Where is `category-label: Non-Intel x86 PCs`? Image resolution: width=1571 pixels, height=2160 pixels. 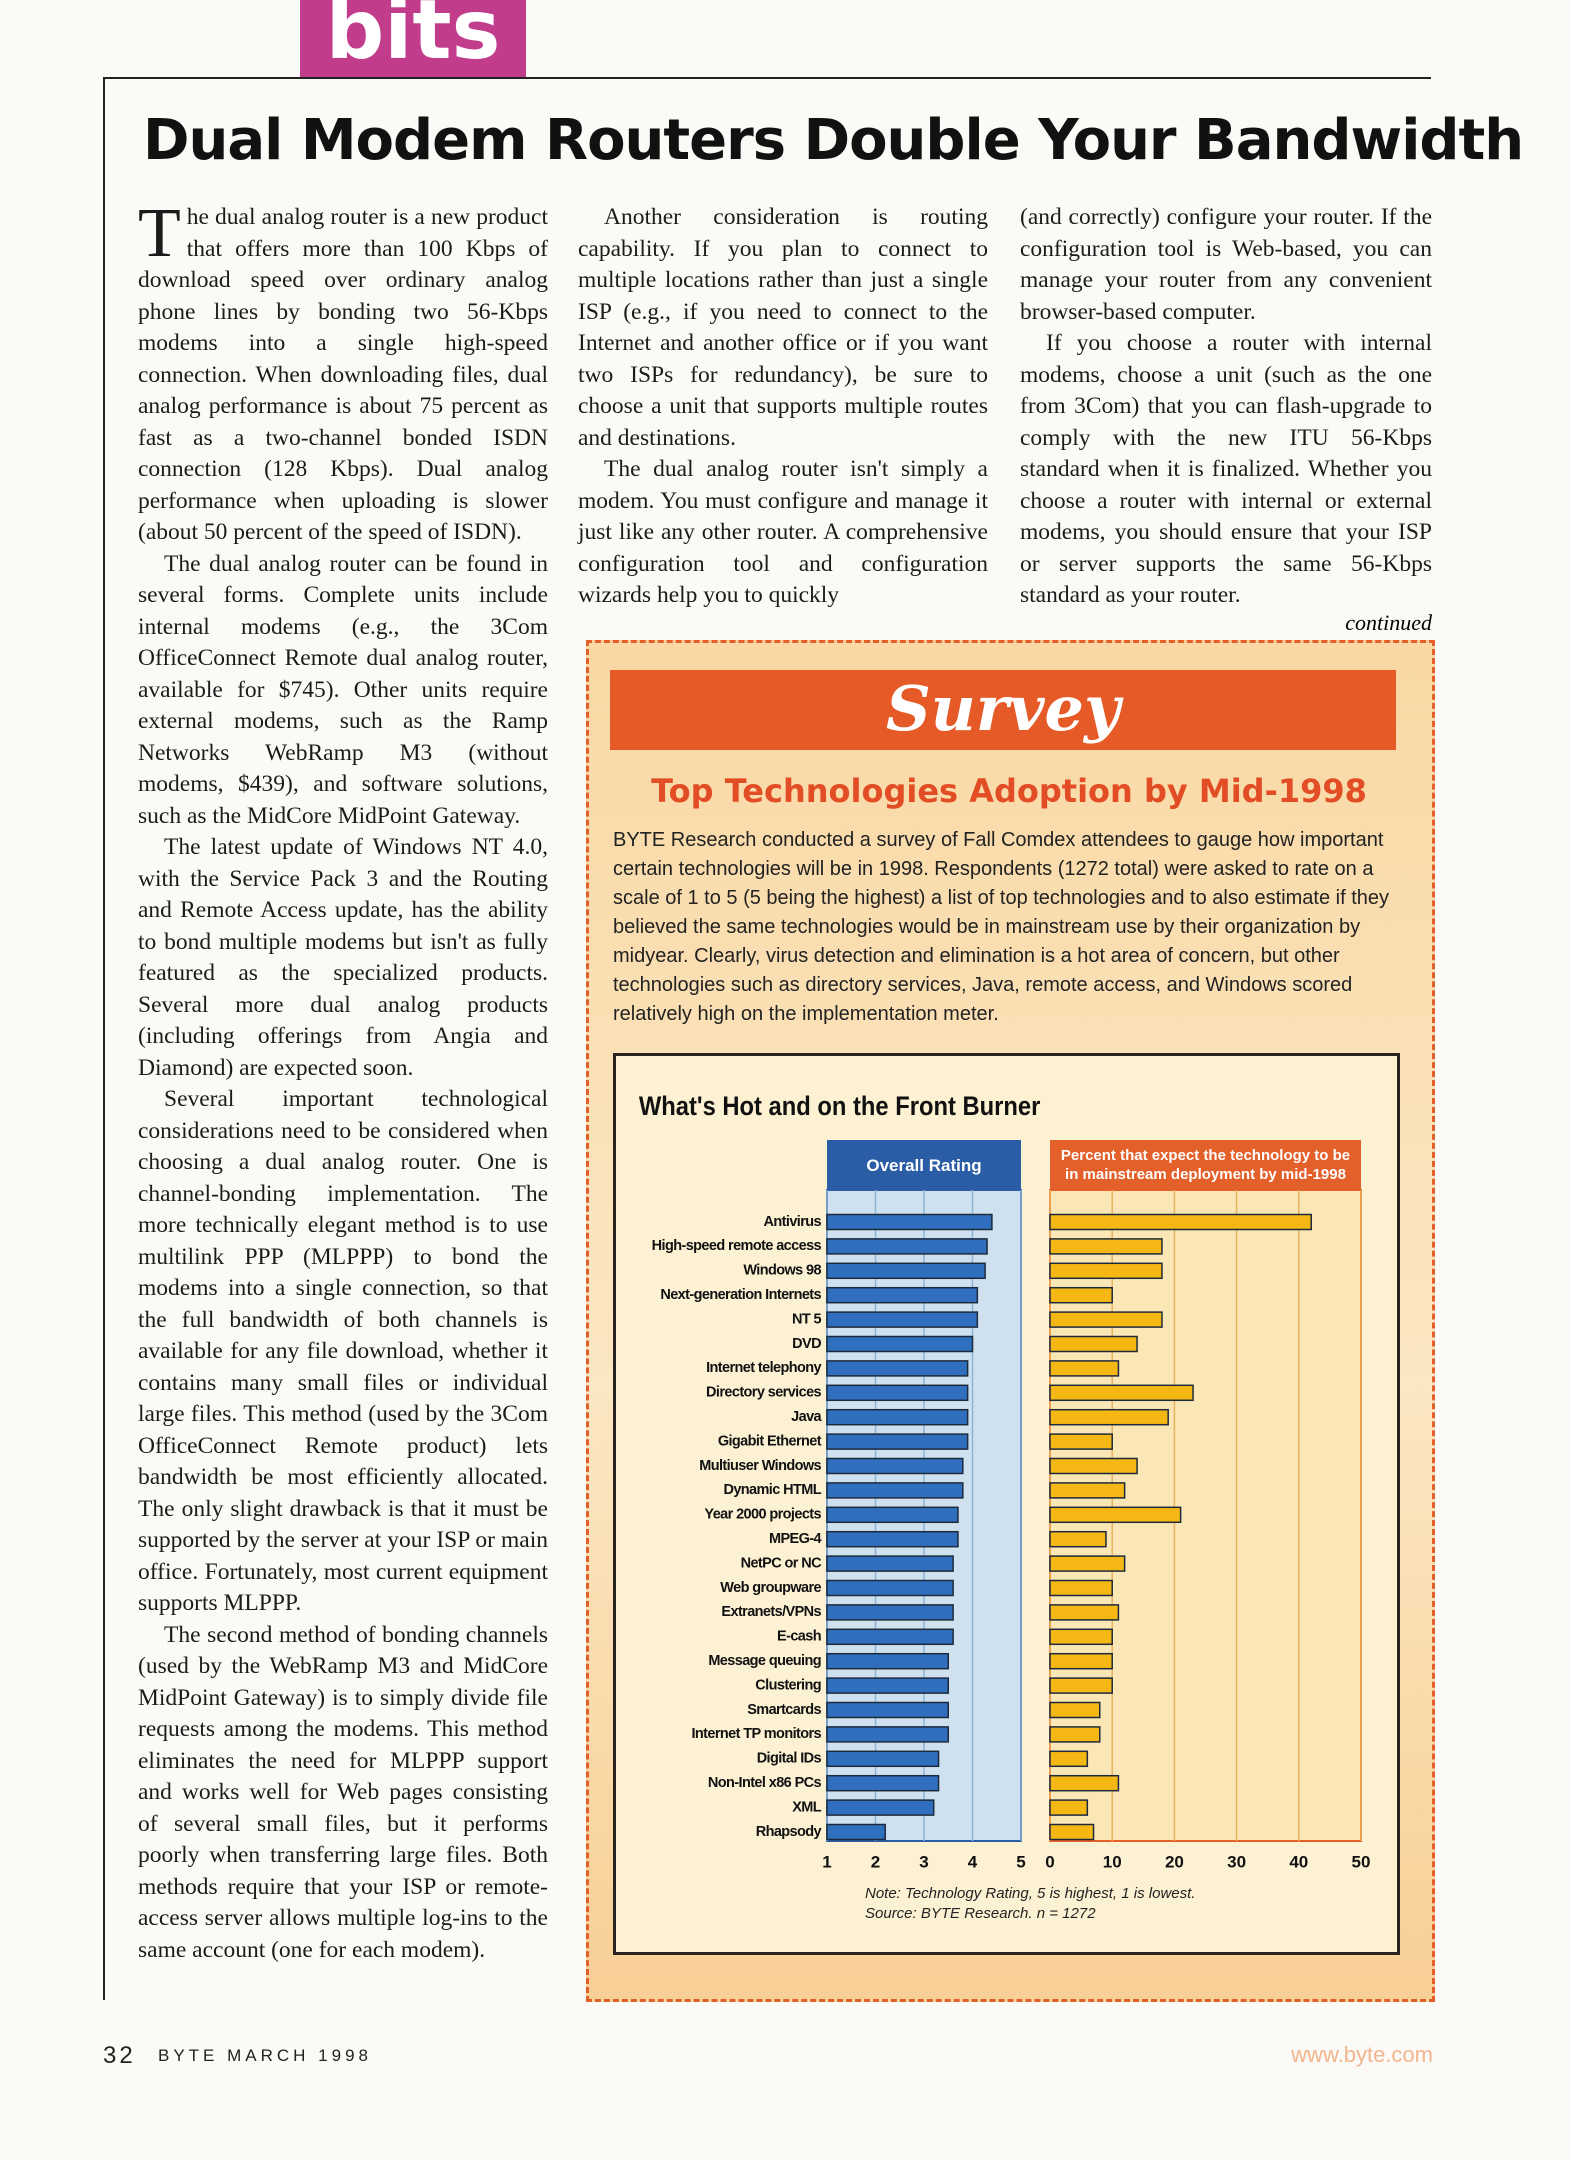 category-label: Non-Intel x86 PCs is located at coordinates (765, 1783).